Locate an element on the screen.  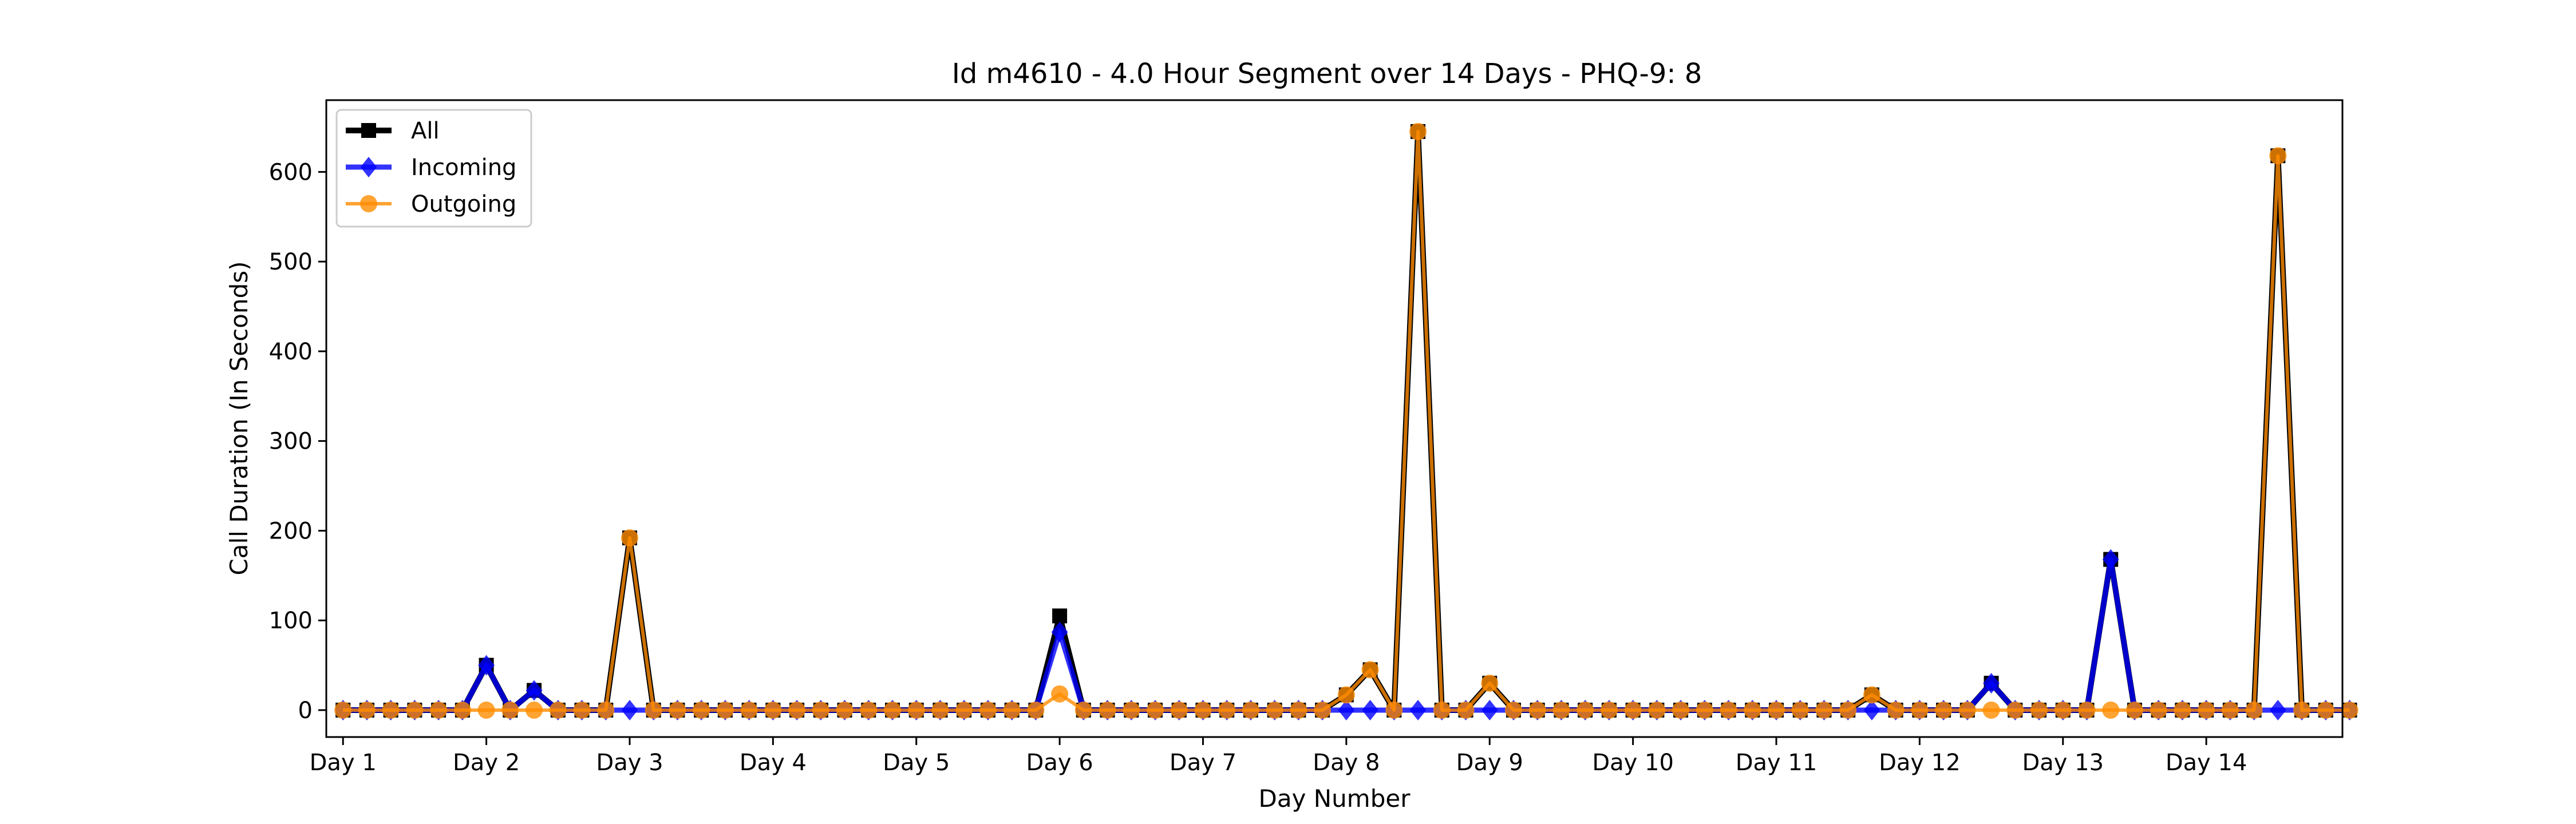
x-tick-label: Day 1 is located at coordinates (343, 763).